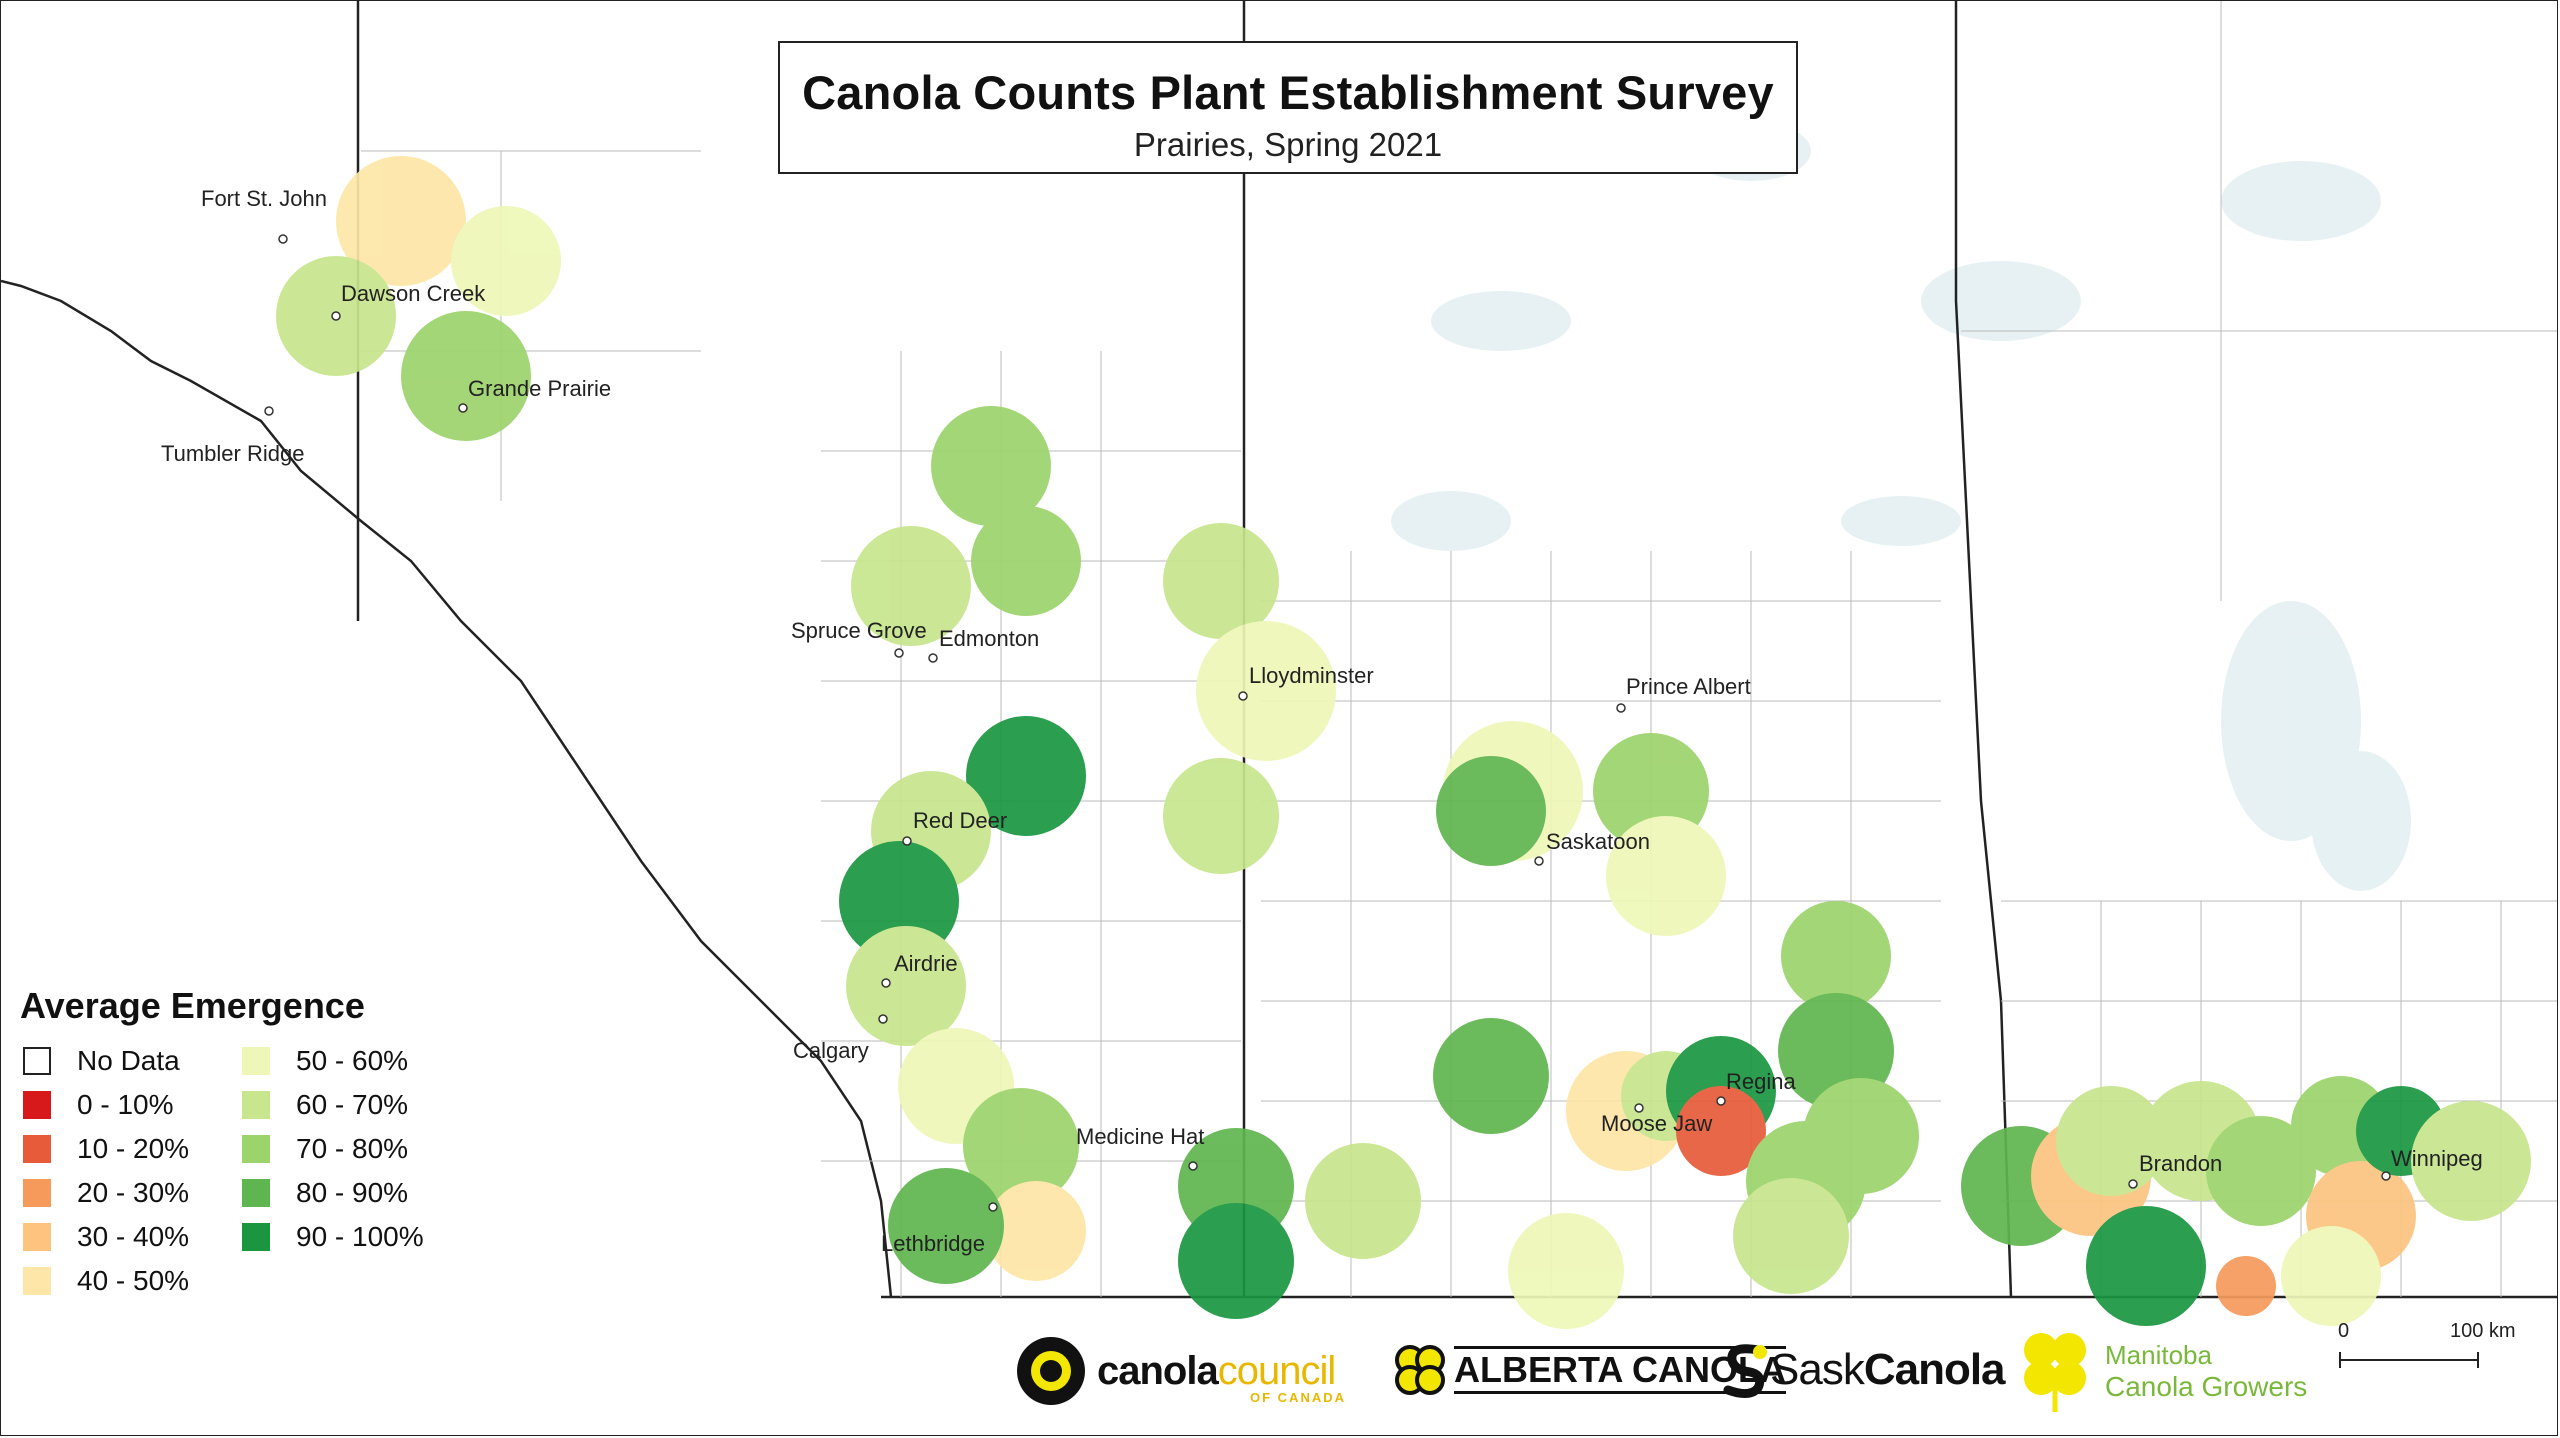 This screenshot has height=1438, width=2560. What do you see at coordinates (133, 1192) in the screenshot?
I see `legend-label: 20 - 30%` at bounding box center [133, 1192].